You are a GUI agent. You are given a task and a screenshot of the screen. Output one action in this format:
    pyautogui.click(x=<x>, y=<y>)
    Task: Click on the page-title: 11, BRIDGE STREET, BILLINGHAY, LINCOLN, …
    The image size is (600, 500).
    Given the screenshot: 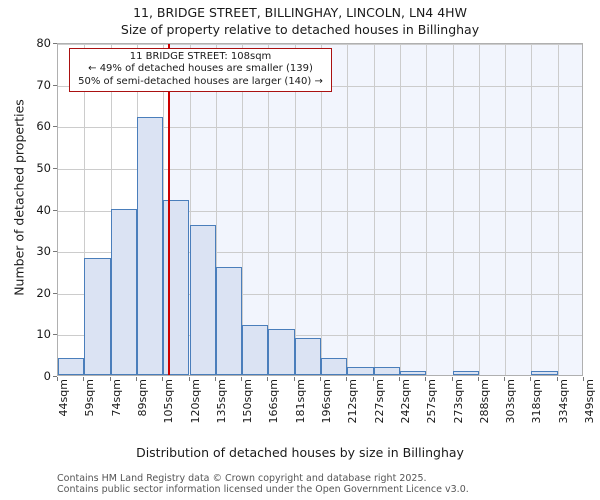 What is the action you would take?
    pyautogui.click(x=300, y=12)
    